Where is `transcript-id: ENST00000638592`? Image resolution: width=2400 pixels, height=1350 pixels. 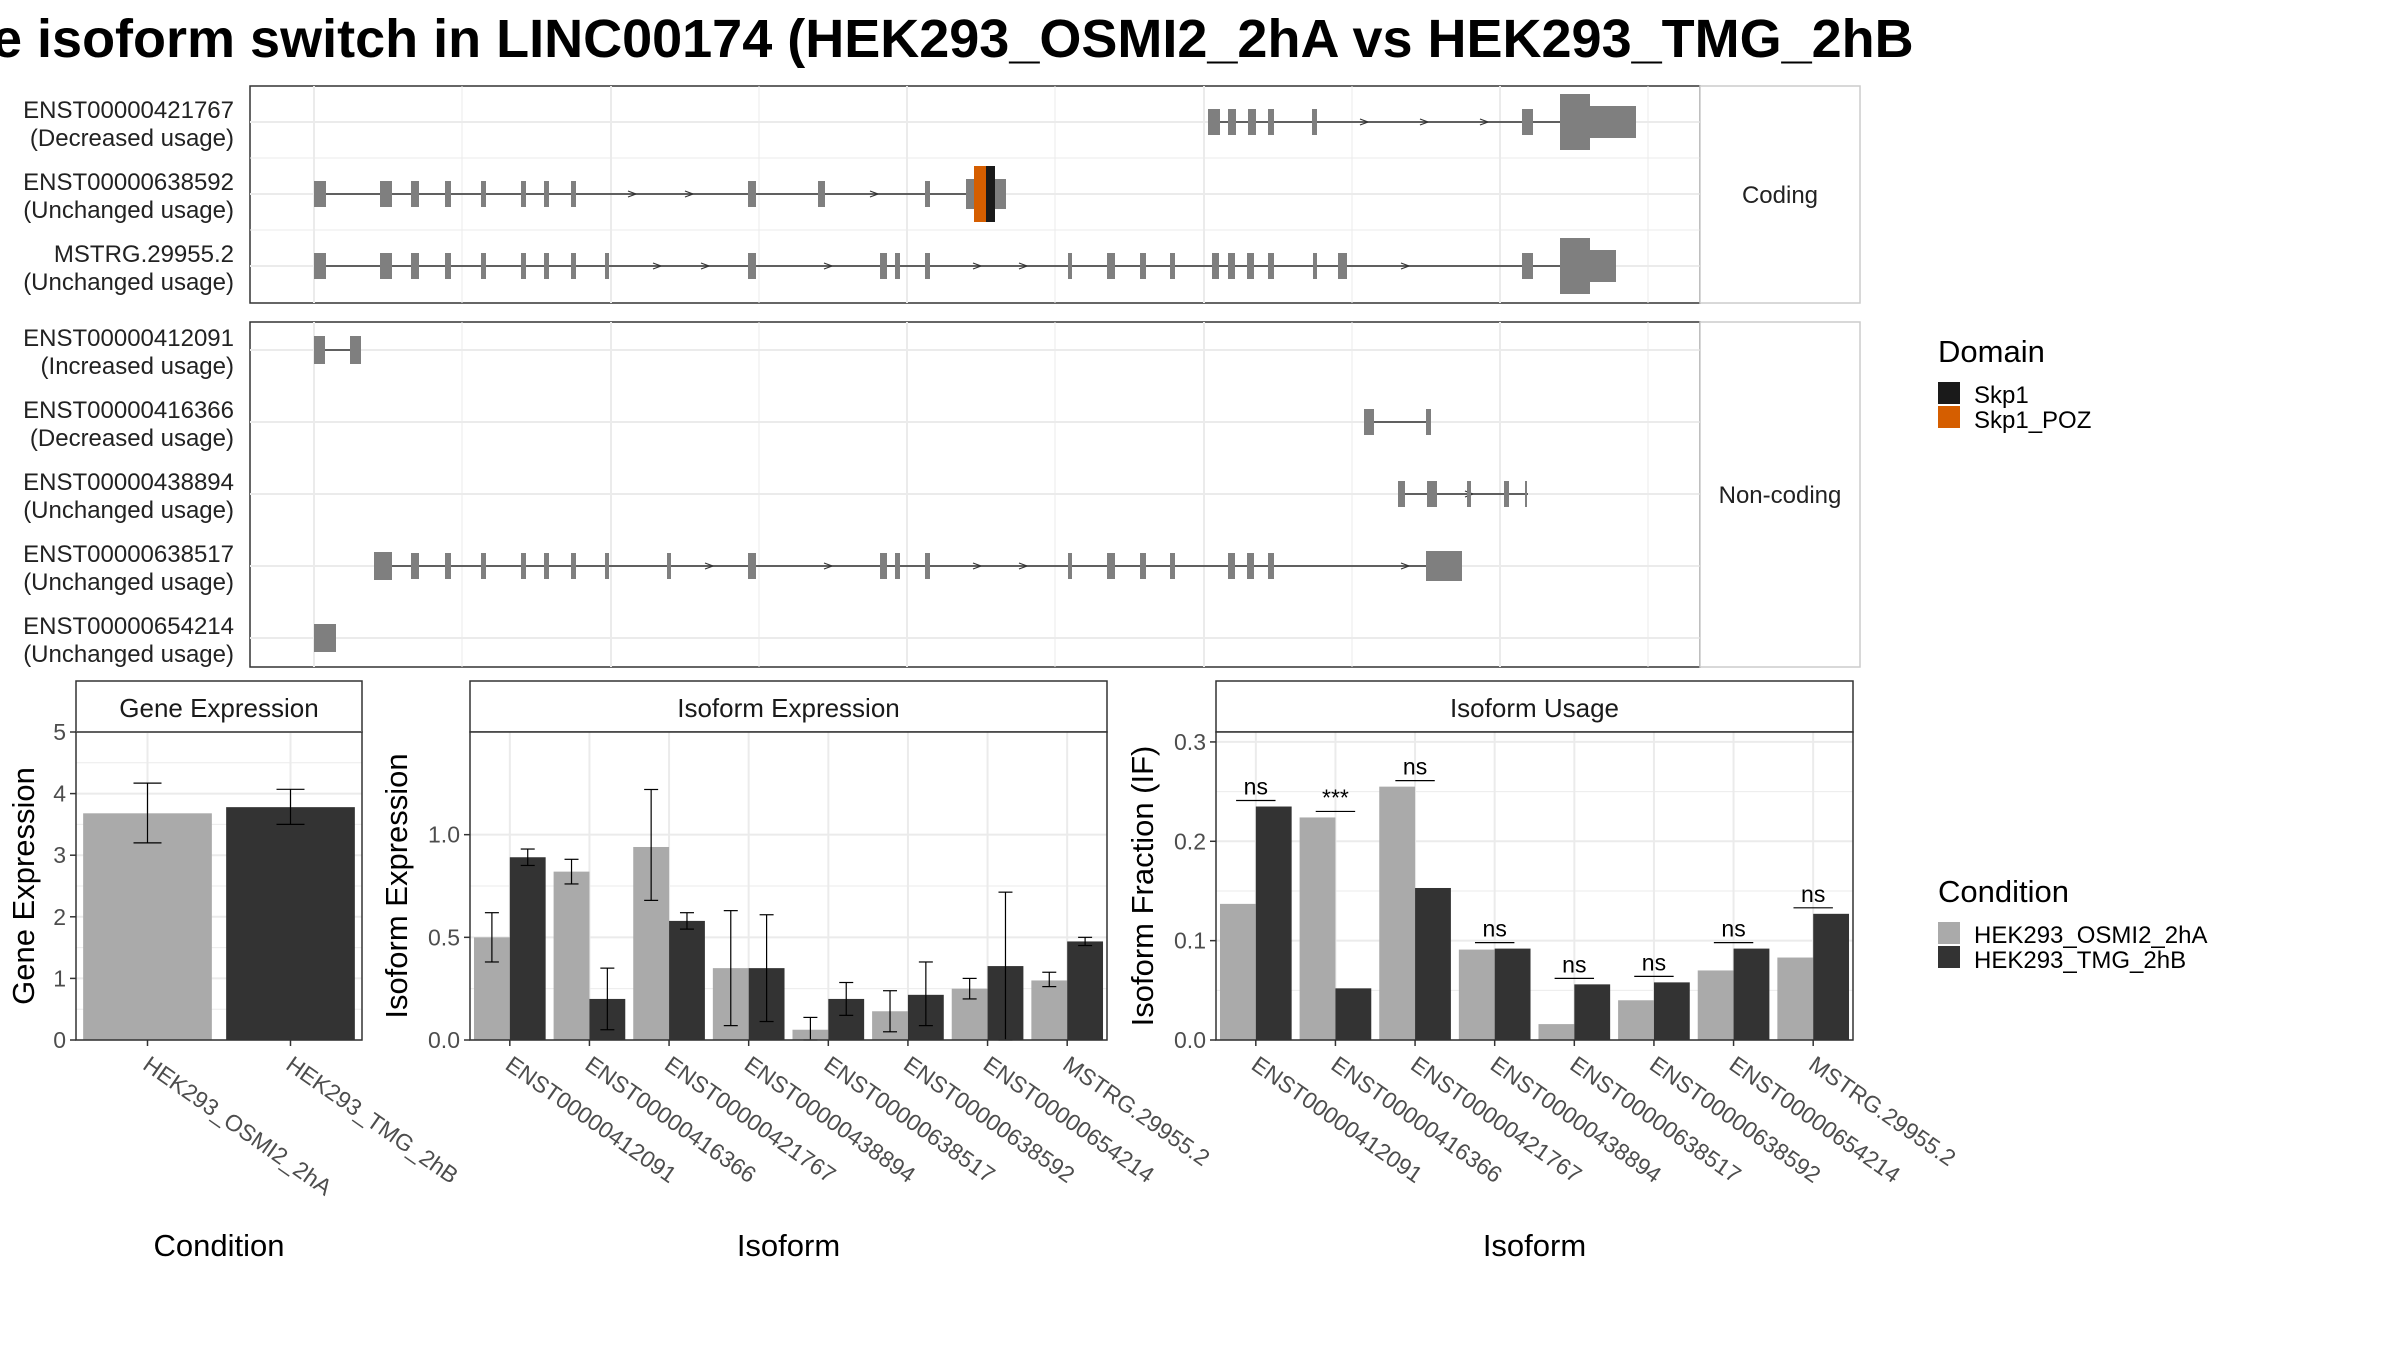 transcript-id: ENST00000638592 is located at coordinates (128, 182).